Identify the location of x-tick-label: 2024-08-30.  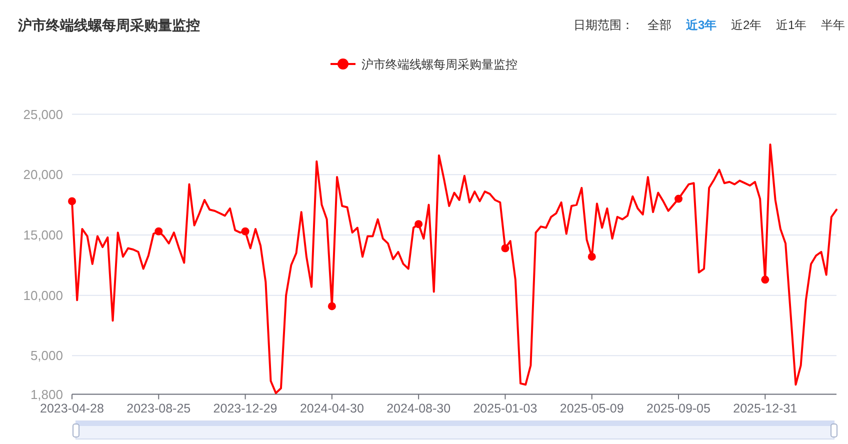
(418, 408).